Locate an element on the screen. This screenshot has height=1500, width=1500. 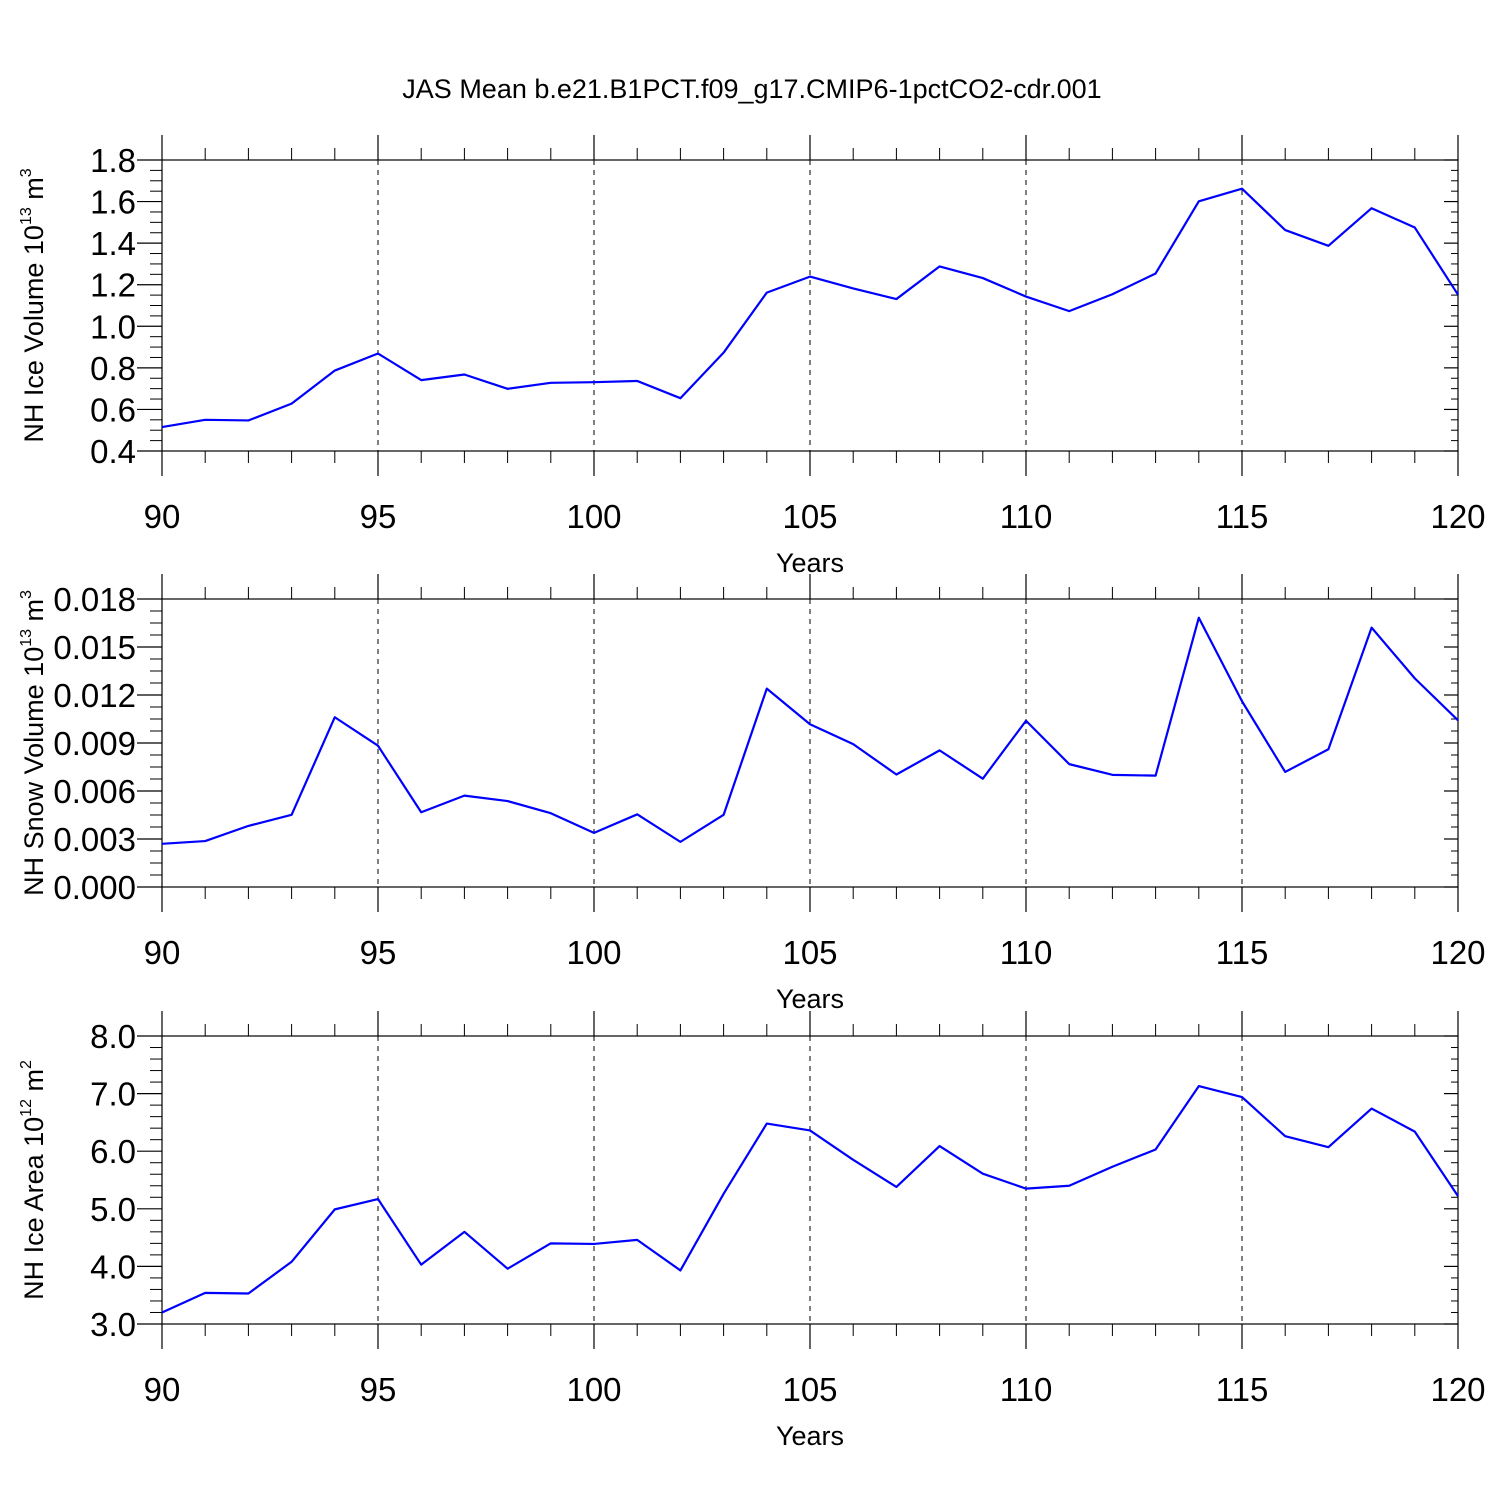
y-tick-label: 0.6 is located at coordinates (113, 409).